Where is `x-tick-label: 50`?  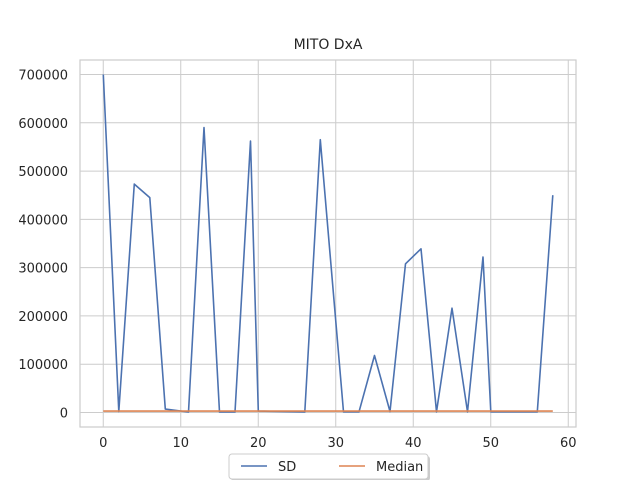 x-tick-label: 50 is located at coordinates (490, 443).